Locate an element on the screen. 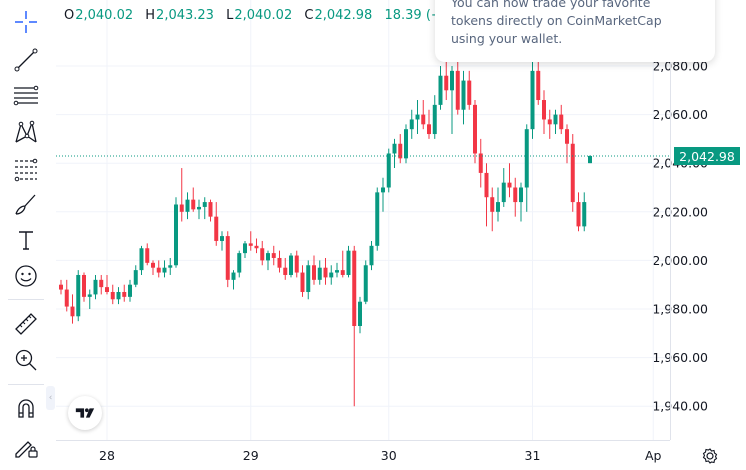 Image resolution: width=746 pixels, height=470 pixels. horizontal-lines-icon is located at coordinates (26, 95).